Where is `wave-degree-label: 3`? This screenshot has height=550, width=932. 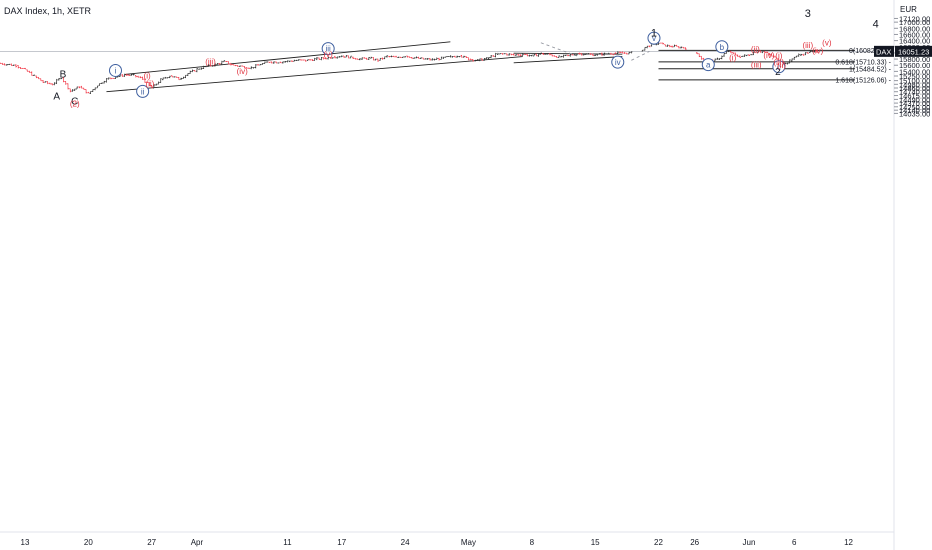
wave-degree-label: 3 is located at coordinates (808, 14).